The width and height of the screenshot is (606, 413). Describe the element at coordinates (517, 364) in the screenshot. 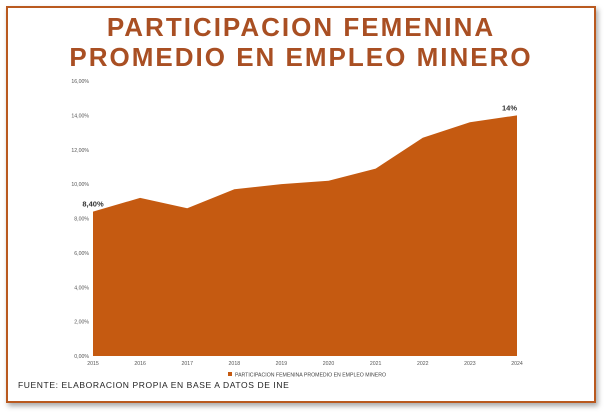

I see `x-tick-label: 2024` at that location.